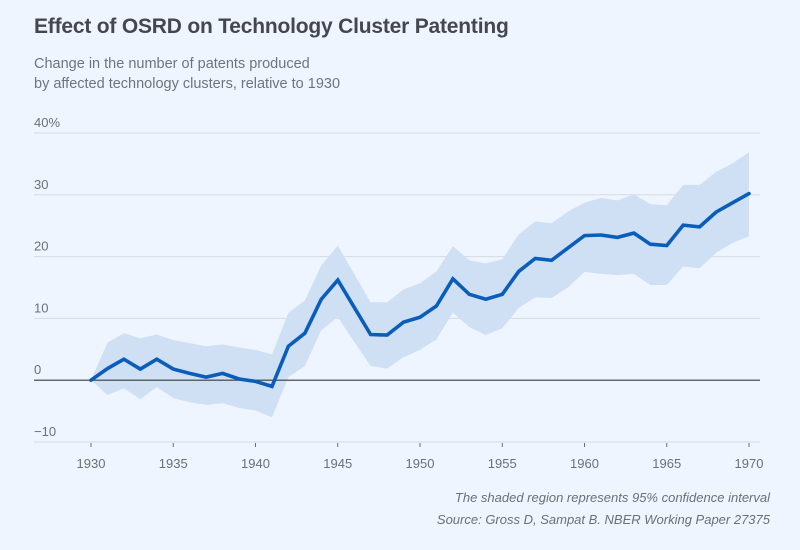 This screenshot has width=800, height=550. What do you see at coordinates (47, 277) in the screenshot?
I see `y-axis-ticks: −10 0 10 20 30 40%` at bounding box center [47, 277].